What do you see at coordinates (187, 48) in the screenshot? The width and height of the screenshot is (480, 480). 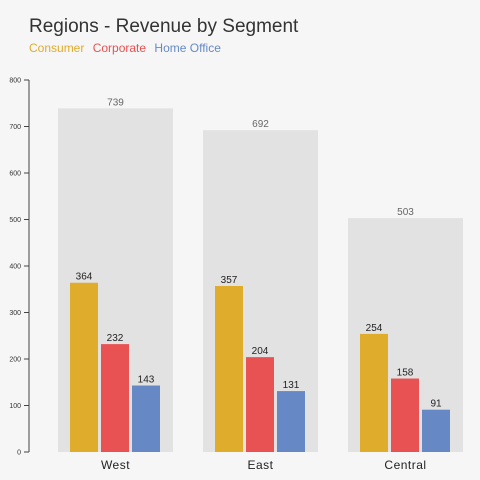 I see `legend-item-home-office: Home Office` at bounding box center [187, 48].